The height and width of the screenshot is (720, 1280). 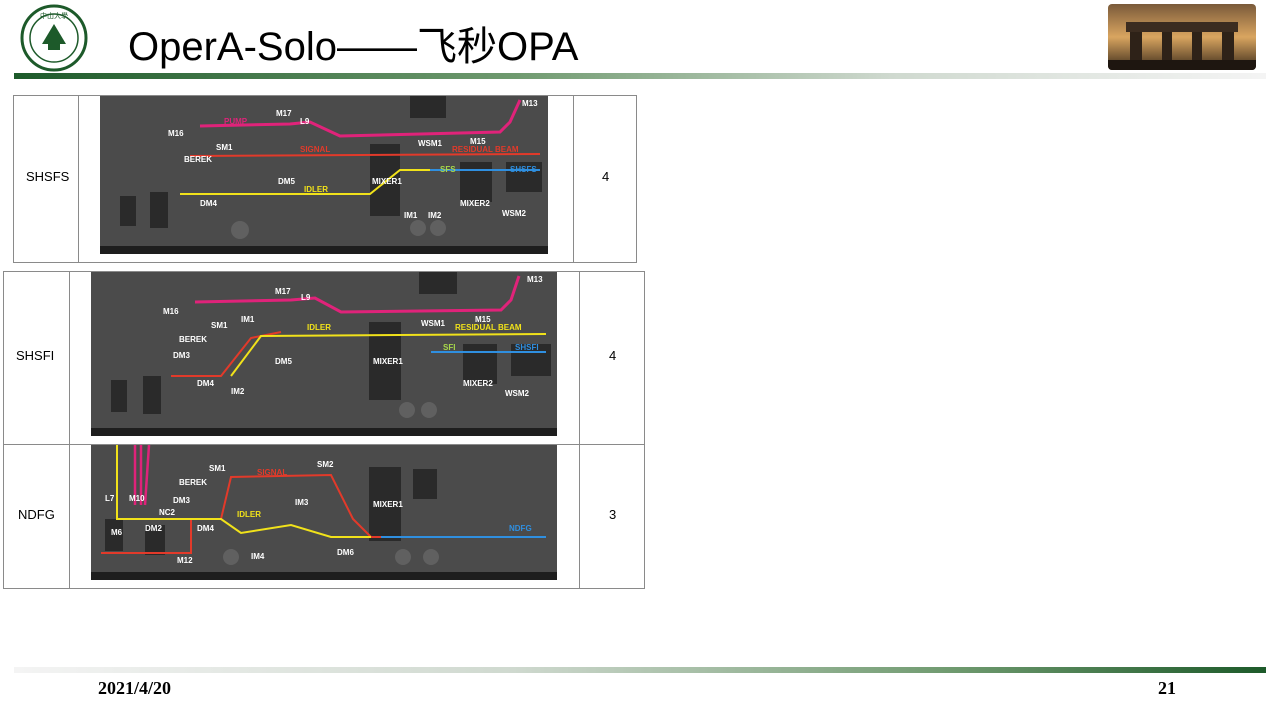 What do you see at coordinates (185, 560) in the screenshot?
I see `svg-text: M12` at bounding box center [185, 560].